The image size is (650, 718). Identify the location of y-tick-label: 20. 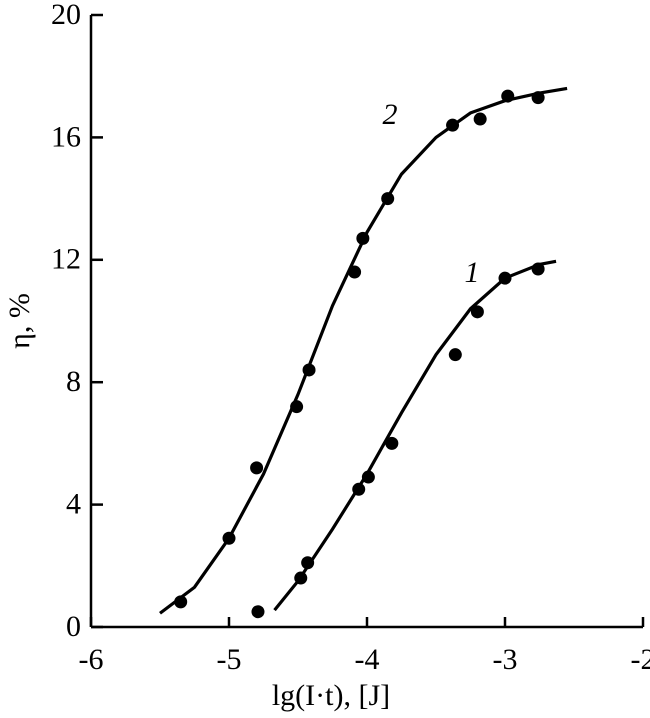
(66, 15).